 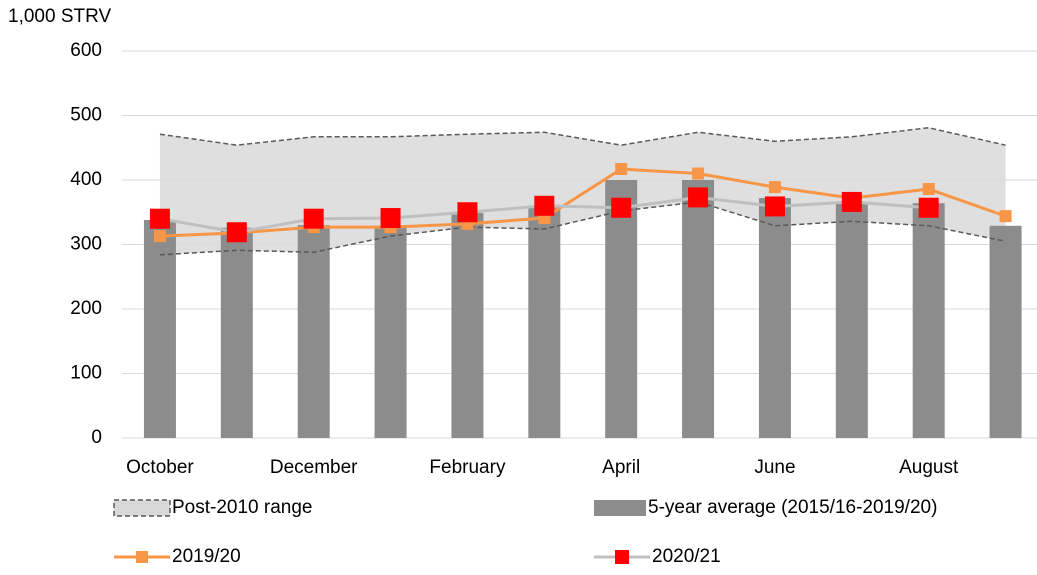 What do you see at coordinates (86, 244) in the screenshot?
I see `y-tick-label: 300` at bounding box center [86, 244].